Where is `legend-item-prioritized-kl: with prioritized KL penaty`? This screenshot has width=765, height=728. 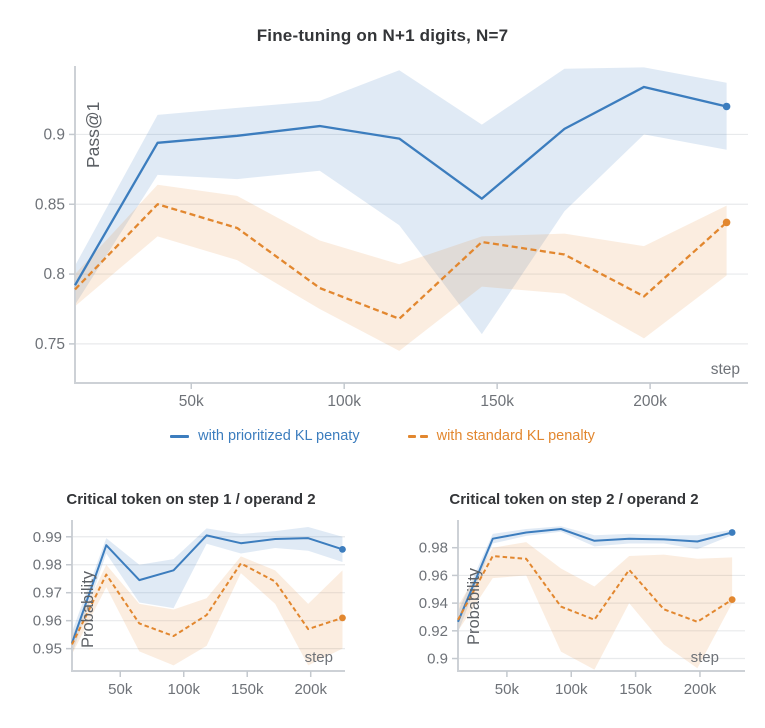 legend-item-prioritized-kl: with prioritized KL penaty is located at coordinates (265, 436).